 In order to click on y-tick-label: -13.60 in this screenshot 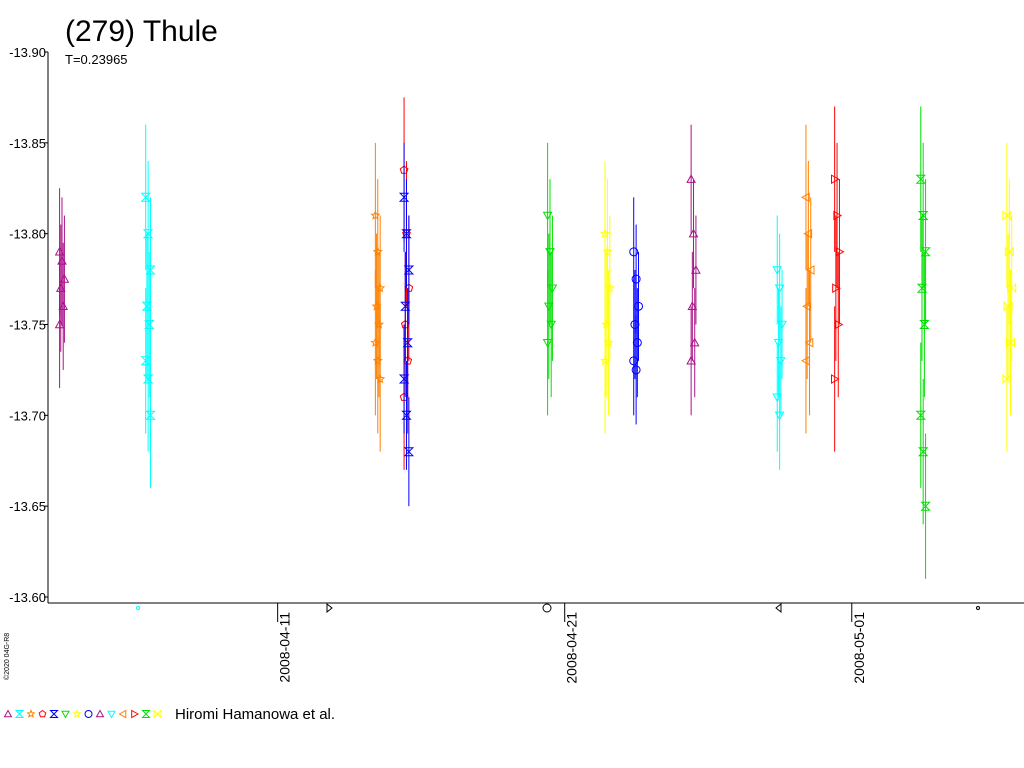, I will do `click(27, 597)`.